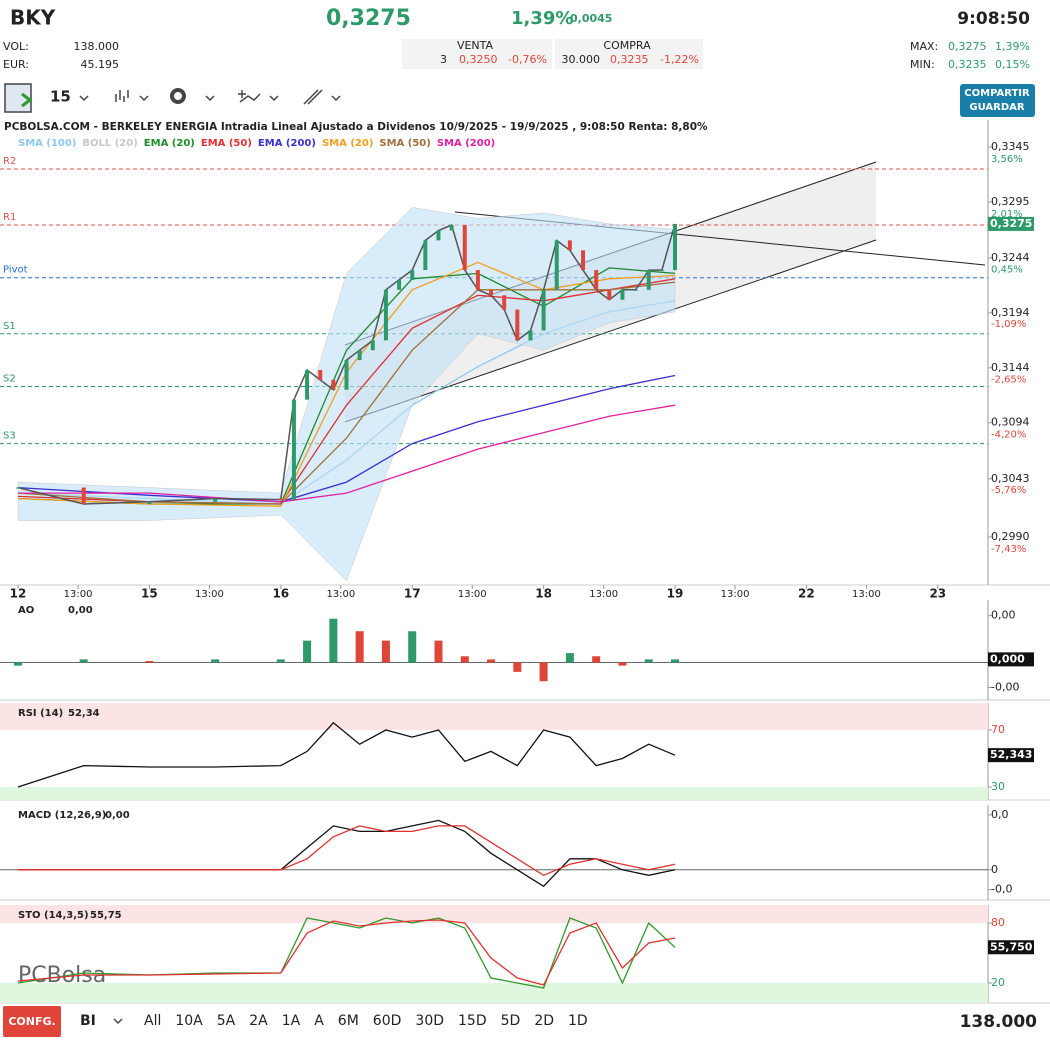  Describe the element at coordinates (189, 1021) in the screenshot. I see `range-button: 10A` at that location.